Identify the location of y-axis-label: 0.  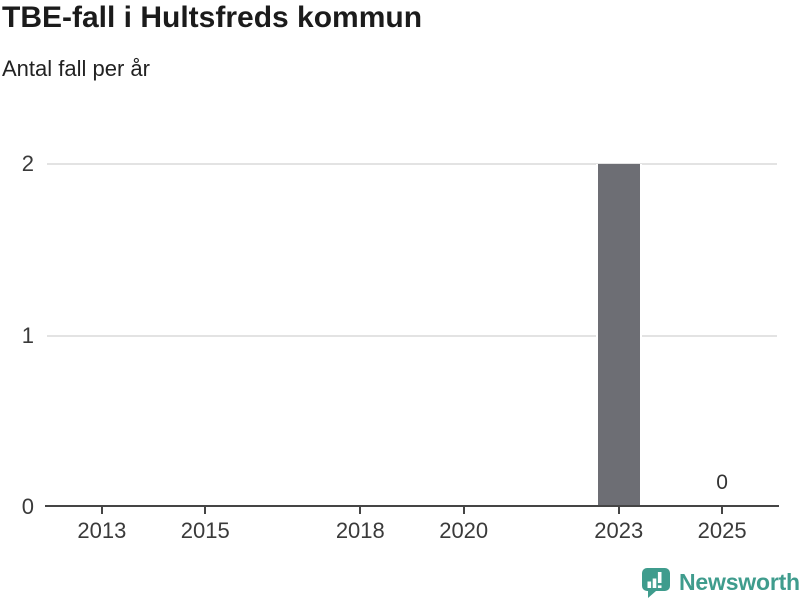
(27, 506).